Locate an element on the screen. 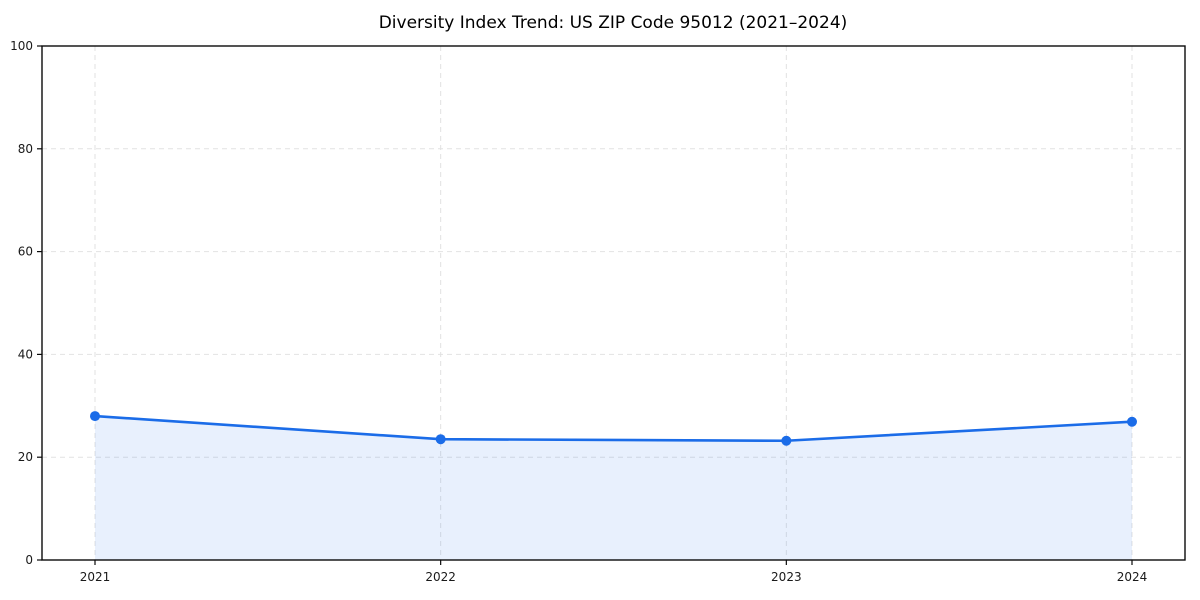 This screenshot has width=1200, height=600. y-tick-label: 20 is located at coordinates (25, 457).